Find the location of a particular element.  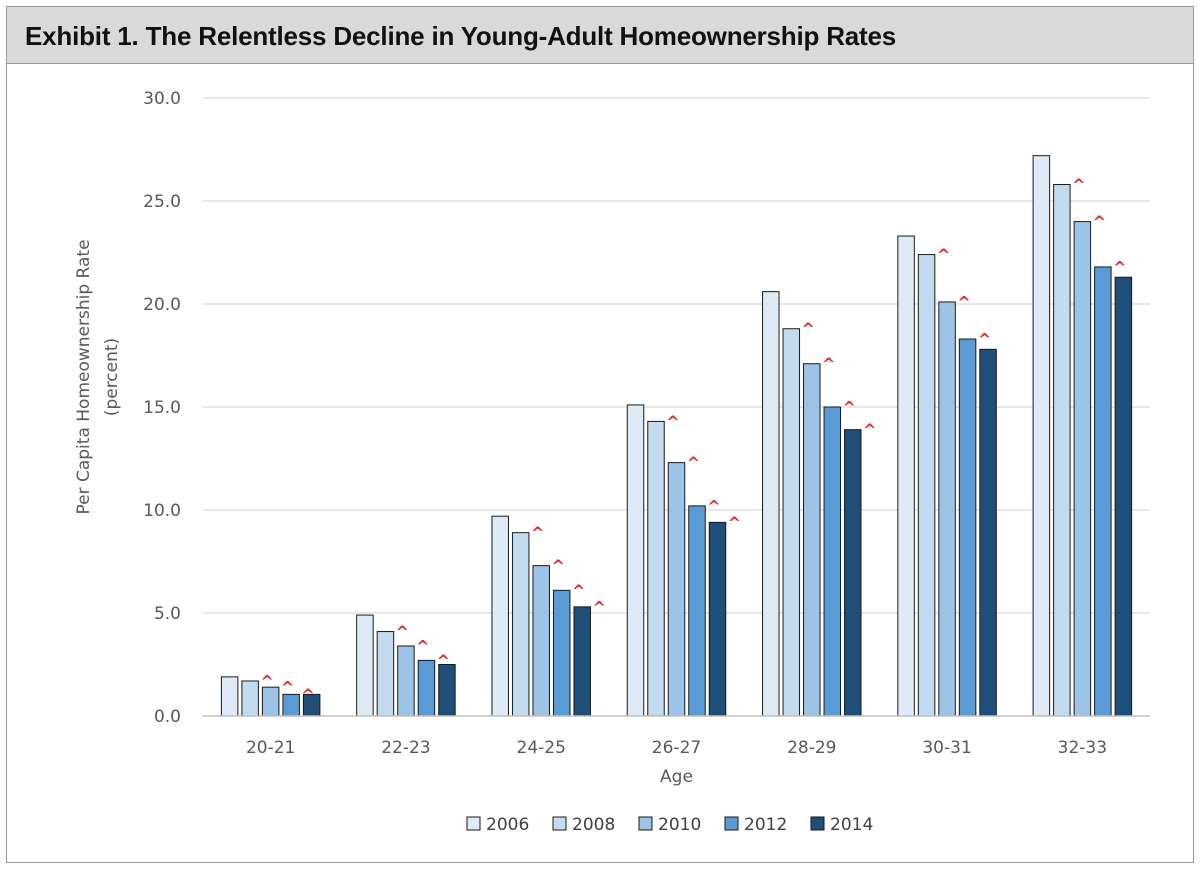

x-tick-label: 30-31 is located at coordinates (946, 748).